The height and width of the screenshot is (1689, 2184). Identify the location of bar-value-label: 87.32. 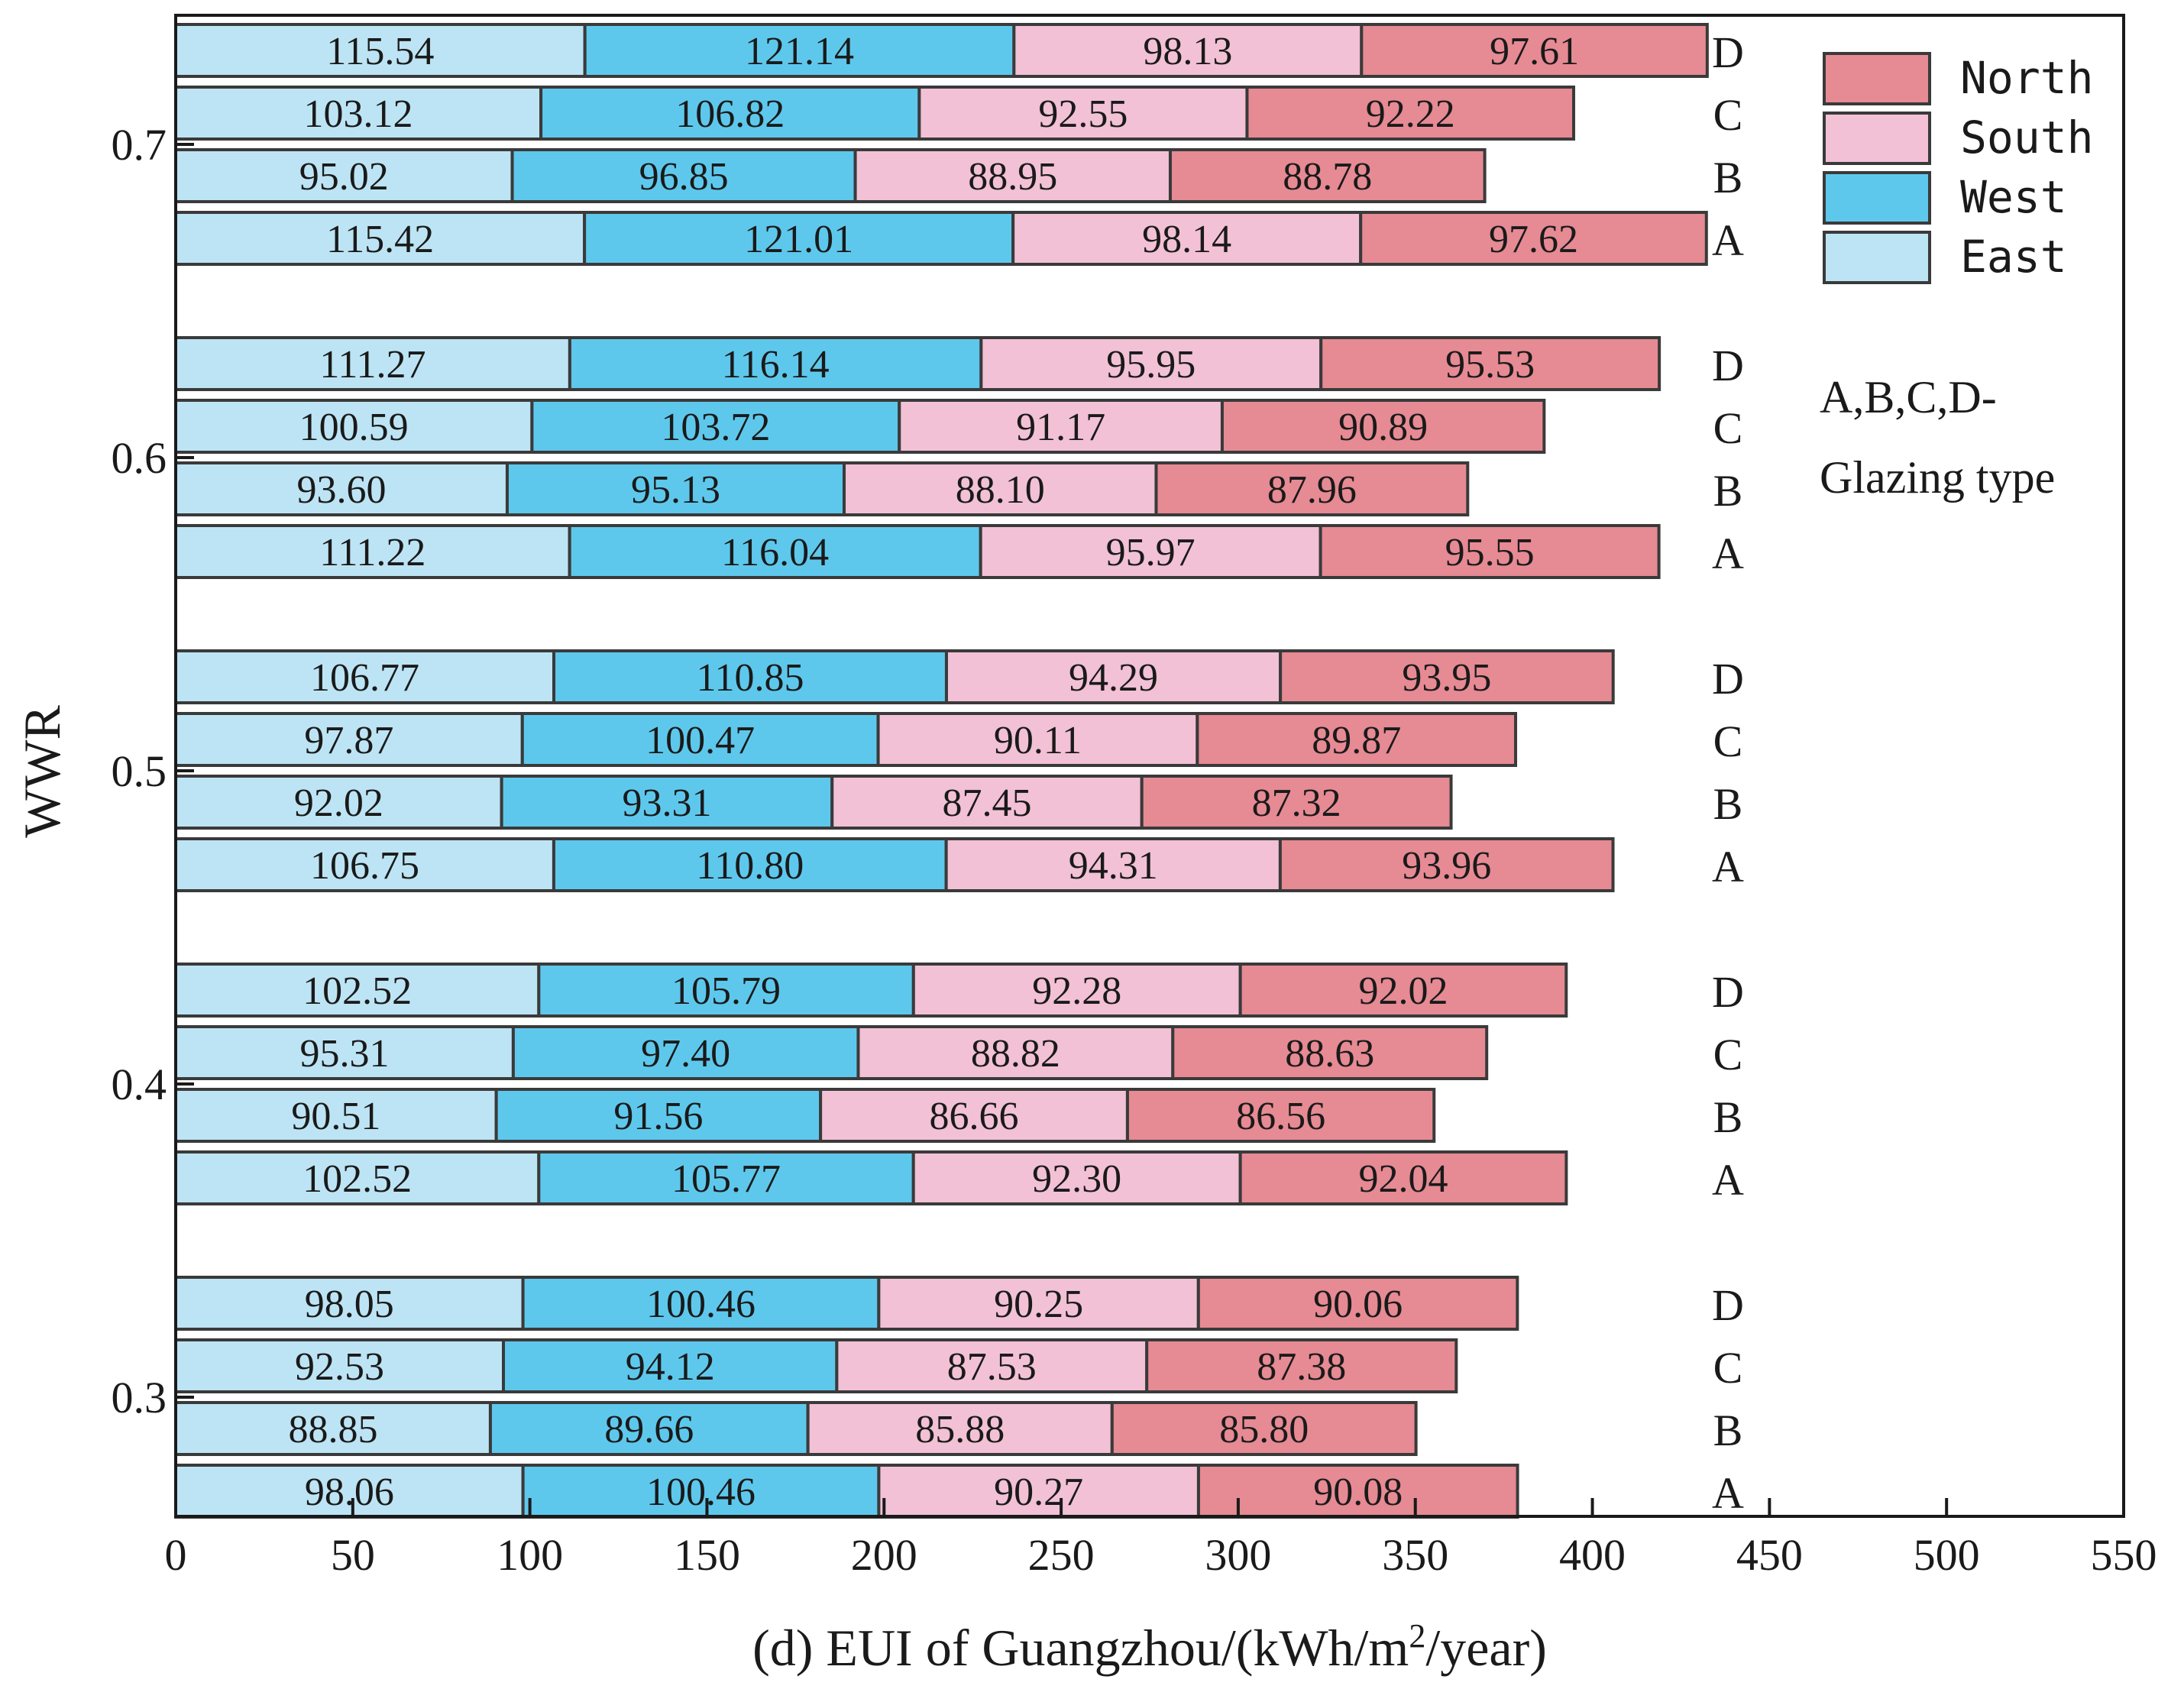
(1296, 803).